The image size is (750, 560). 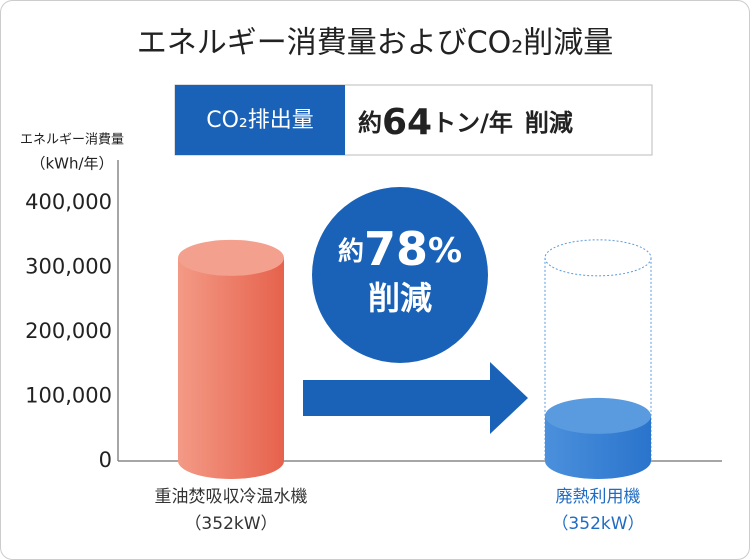 I want to click on chart-title: エネルギー消費量およびCO₂削減量, so click(x=375, y=43).